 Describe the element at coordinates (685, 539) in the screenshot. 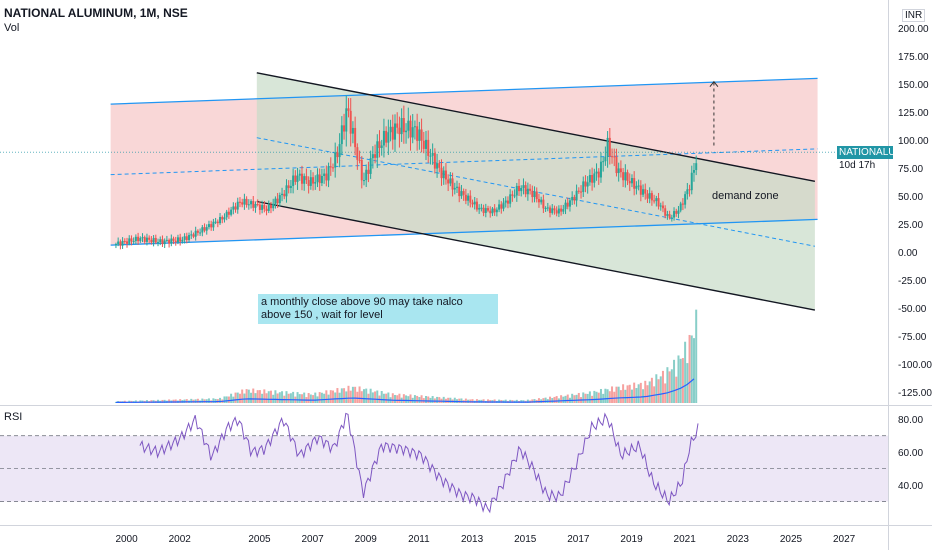

I see `time-tick-label: 2021` at that location.